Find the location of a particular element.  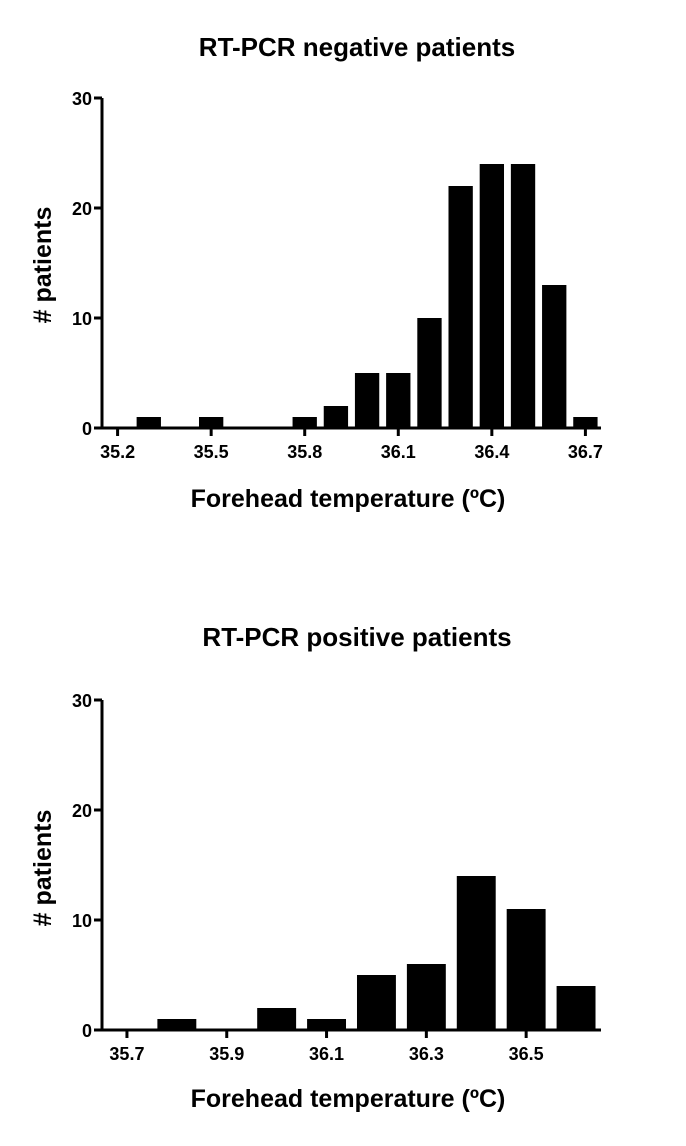

chart-title: RT-PCR positive patients is located at coordinates (356, 637).